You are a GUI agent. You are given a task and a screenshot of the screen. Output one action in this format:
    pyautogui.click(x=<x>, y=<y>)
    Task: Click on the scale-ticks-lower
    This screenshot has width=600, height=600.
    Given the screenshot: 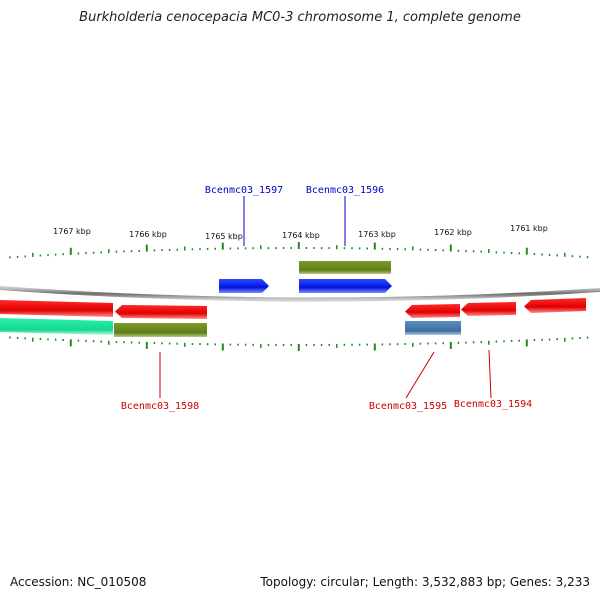 What is the action you would take?
    pyautogui.click(x=299, y=343)
    